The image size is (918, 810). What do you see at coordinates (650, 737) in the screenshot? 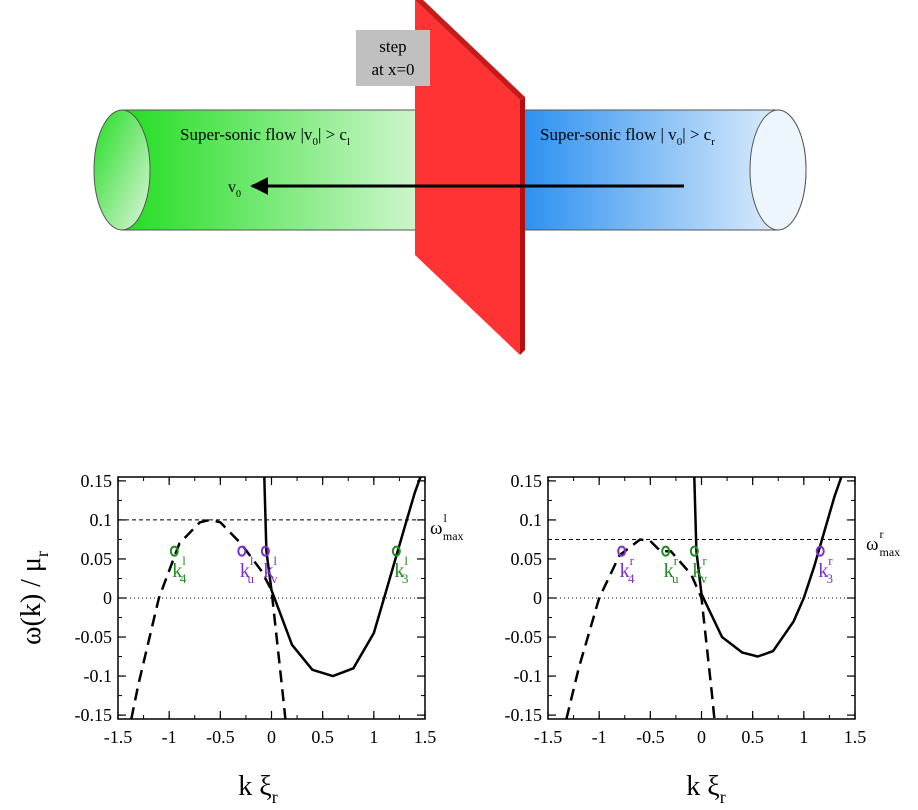
I see `right-x-tick-label: -0.5` at bounding box center [650, 737].